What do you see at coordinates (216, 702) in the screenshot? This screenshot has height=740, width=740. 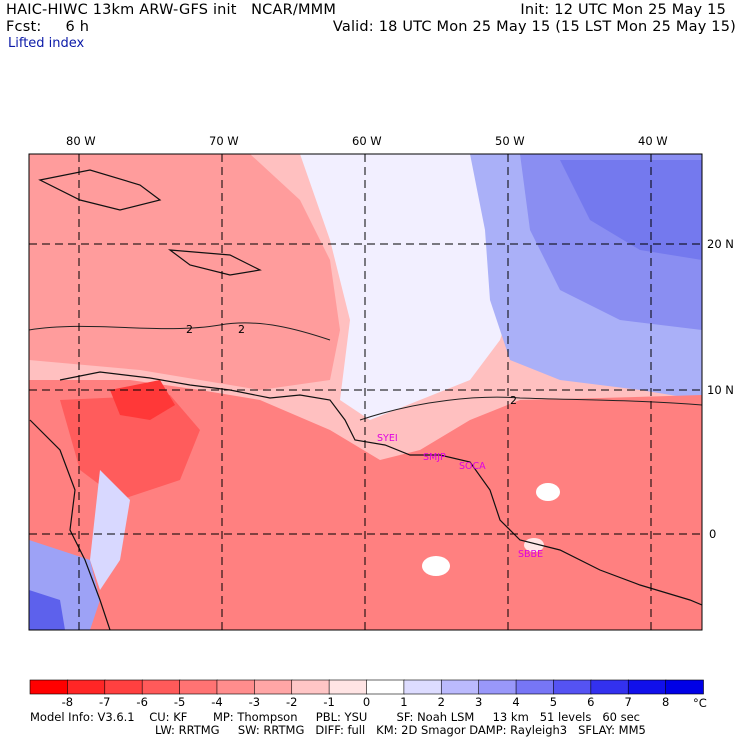 I see `colorbar-tick-label: -4` at bounding box center [216, 702].